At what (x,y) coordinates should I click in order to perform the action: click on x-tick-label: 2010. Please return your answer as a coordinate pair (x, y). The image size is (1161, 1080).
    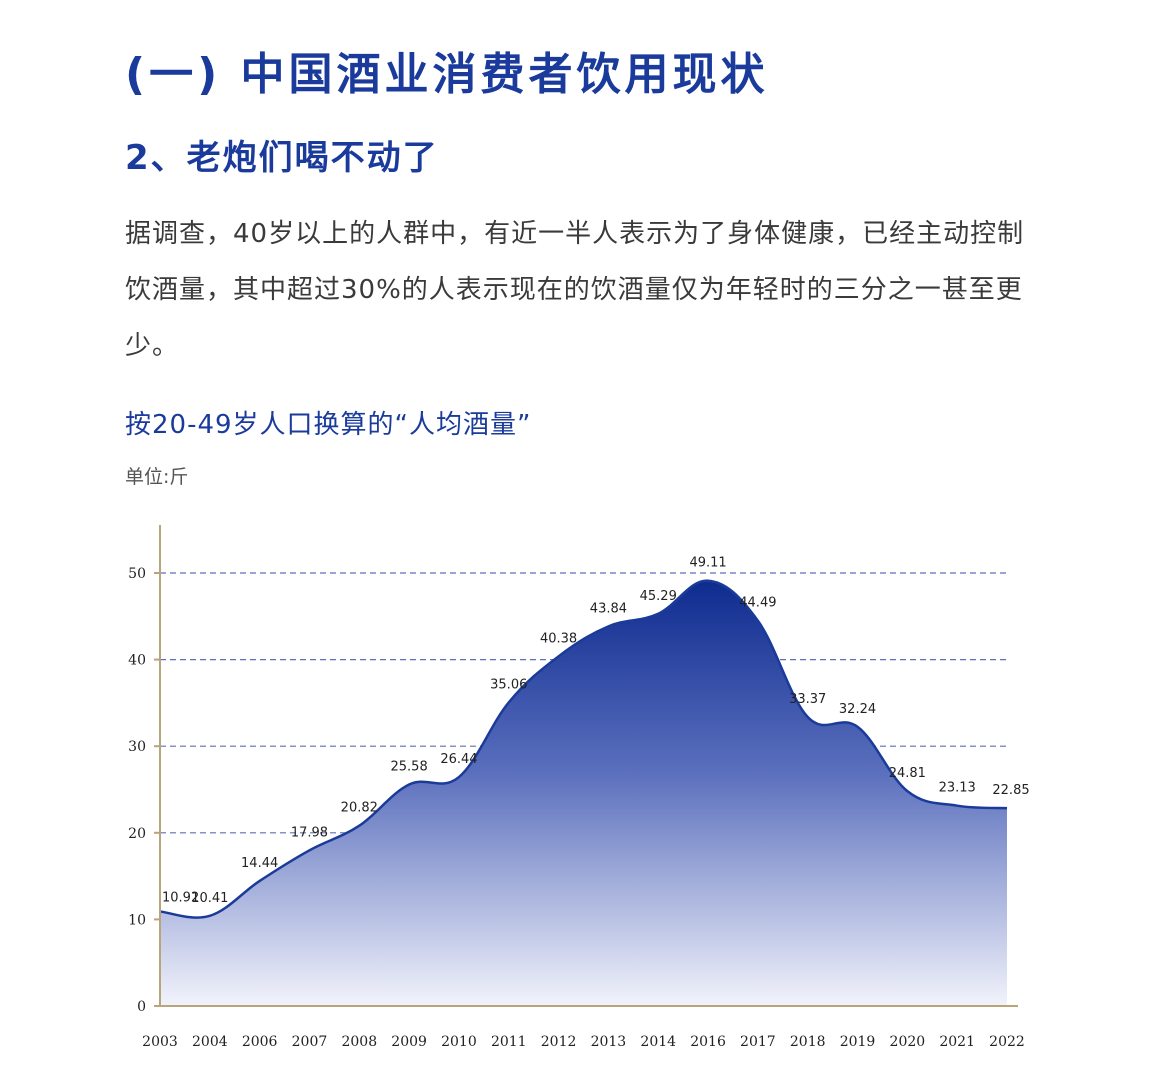
    Looking at the image, I should click on (459, 1042).